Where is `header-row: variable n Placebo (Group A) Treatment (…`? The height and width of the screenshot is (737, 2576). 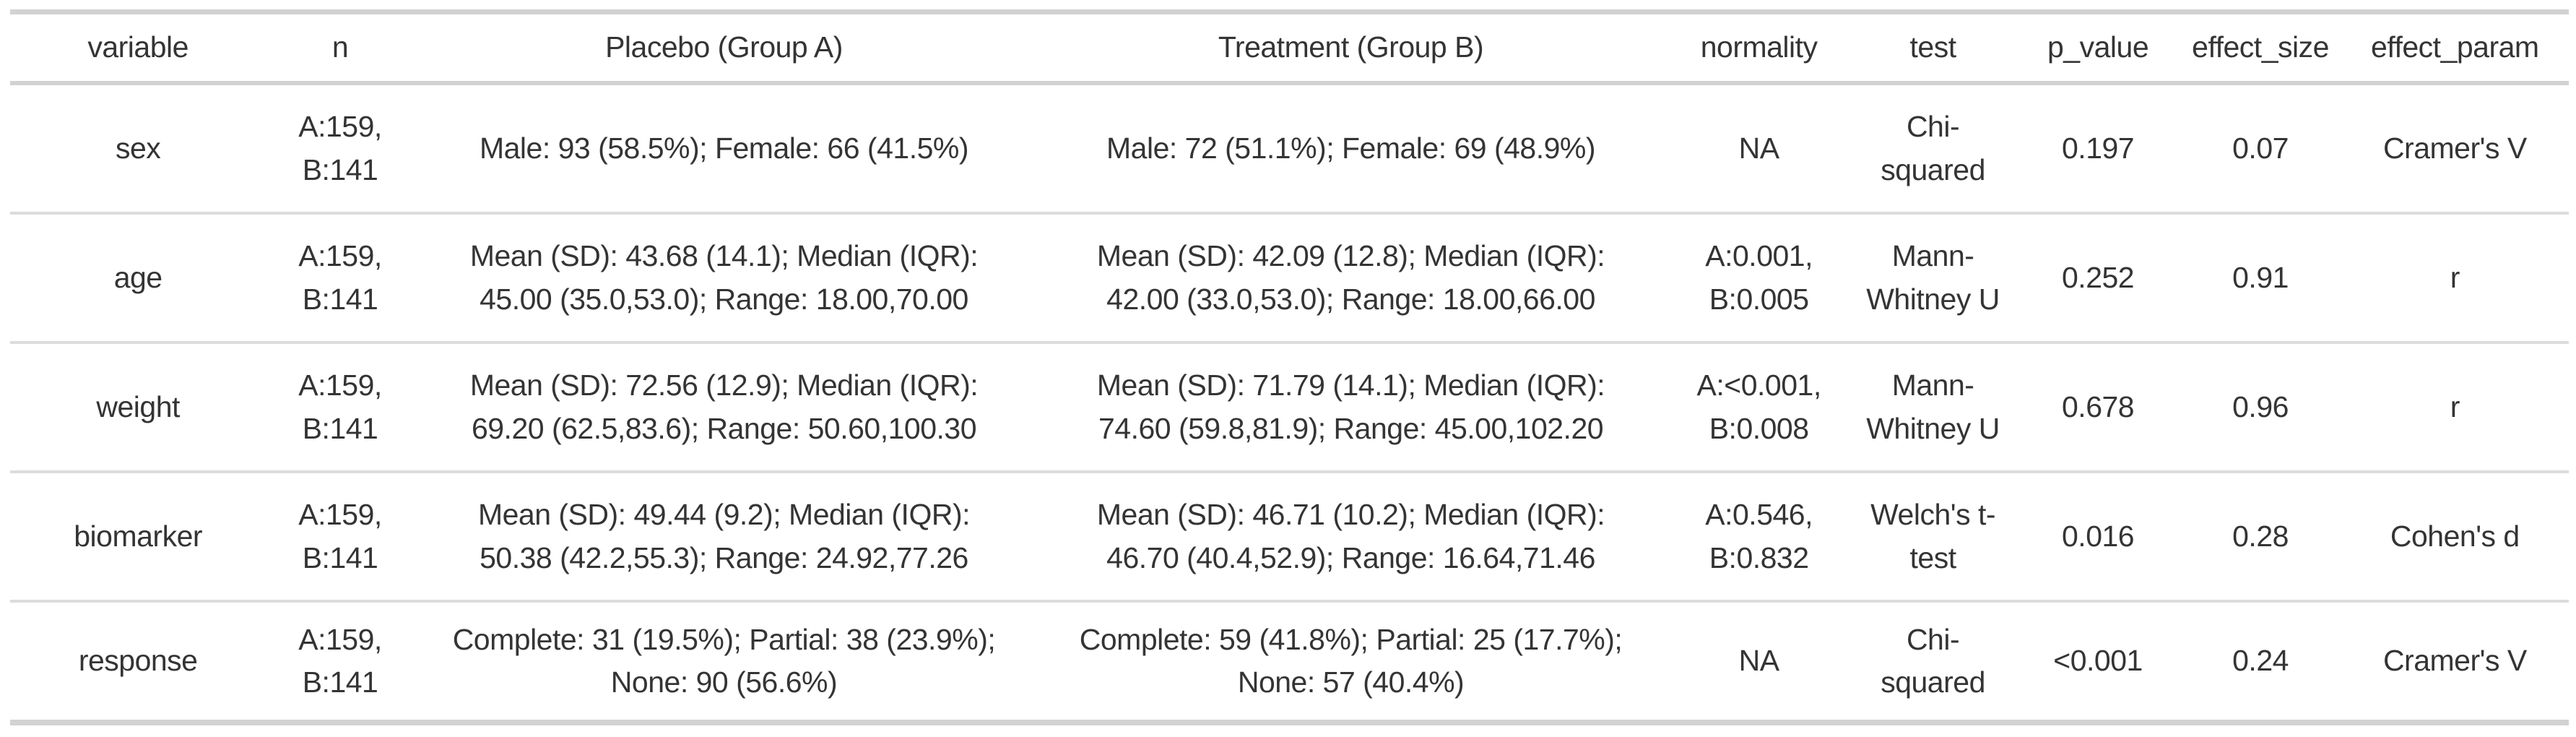
header-row: variable n Placebo (Group A) Treatment (… is located at coordinates (1289, 47).